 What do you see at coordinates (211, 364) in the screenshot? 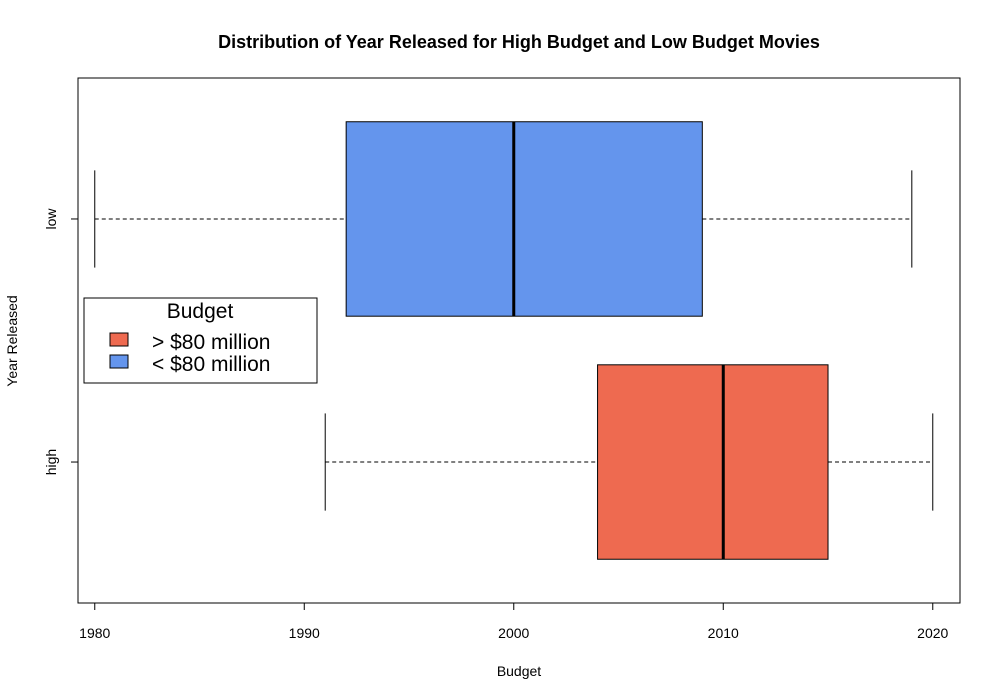
I see `legend-label-low: < $80 million` at bounding box center [211, 364].